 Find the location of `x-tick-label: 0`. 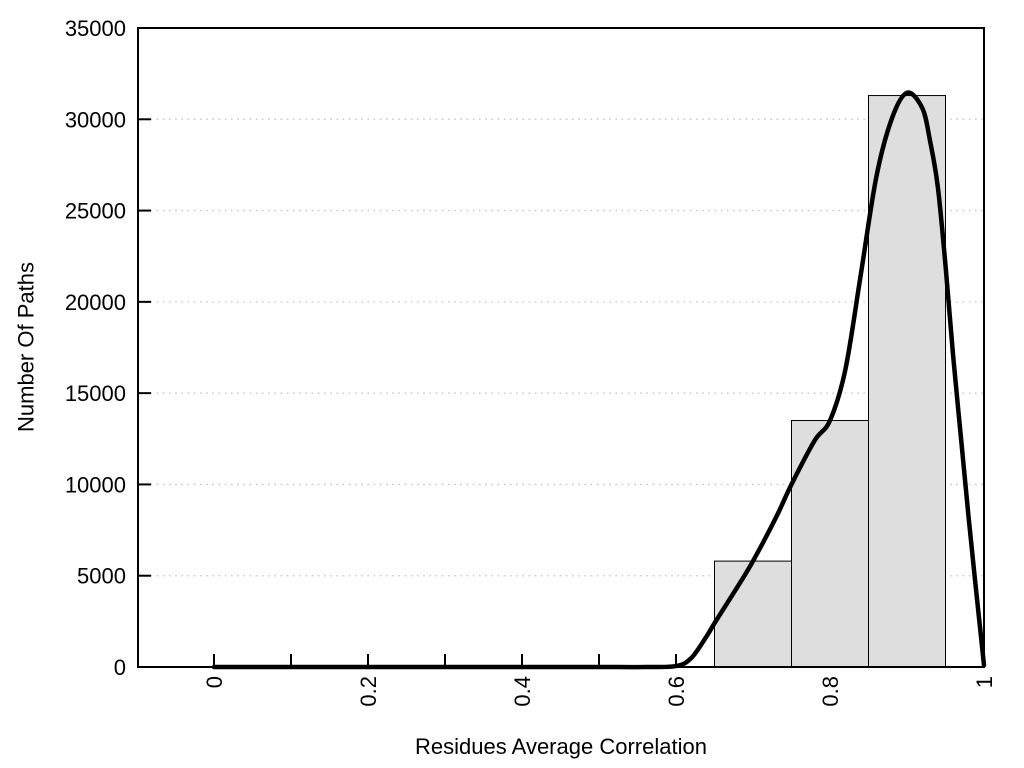

x-tick-label: 0 is located at coordinates (214, 682).